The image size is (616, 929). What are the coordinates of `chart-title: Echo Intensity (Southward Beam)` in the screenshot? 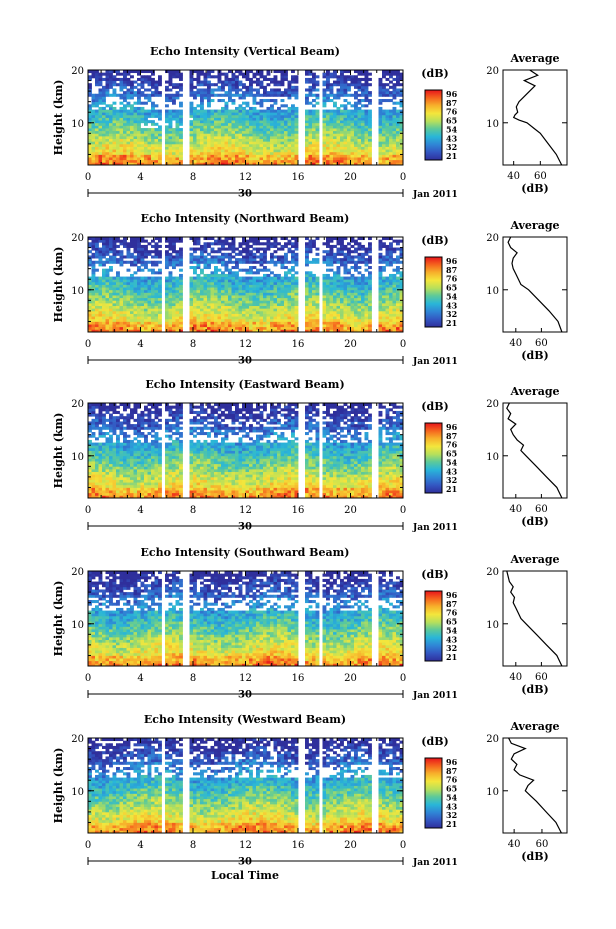 It's located at (245, 552).